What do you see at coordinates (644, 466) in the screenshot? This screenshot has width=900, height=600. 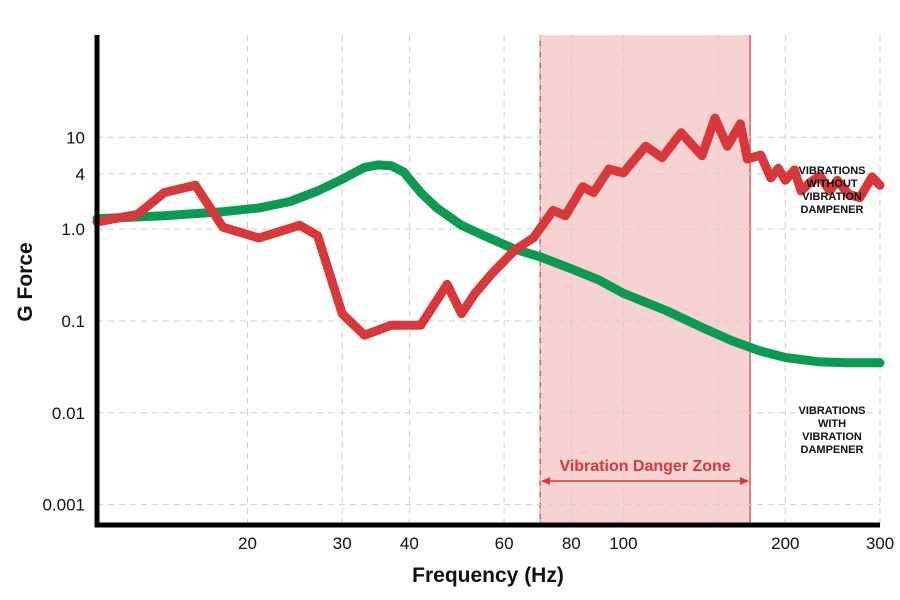 I see `danger-zone-label: Vibration Danger Zone` at bounding box center [644, 466].